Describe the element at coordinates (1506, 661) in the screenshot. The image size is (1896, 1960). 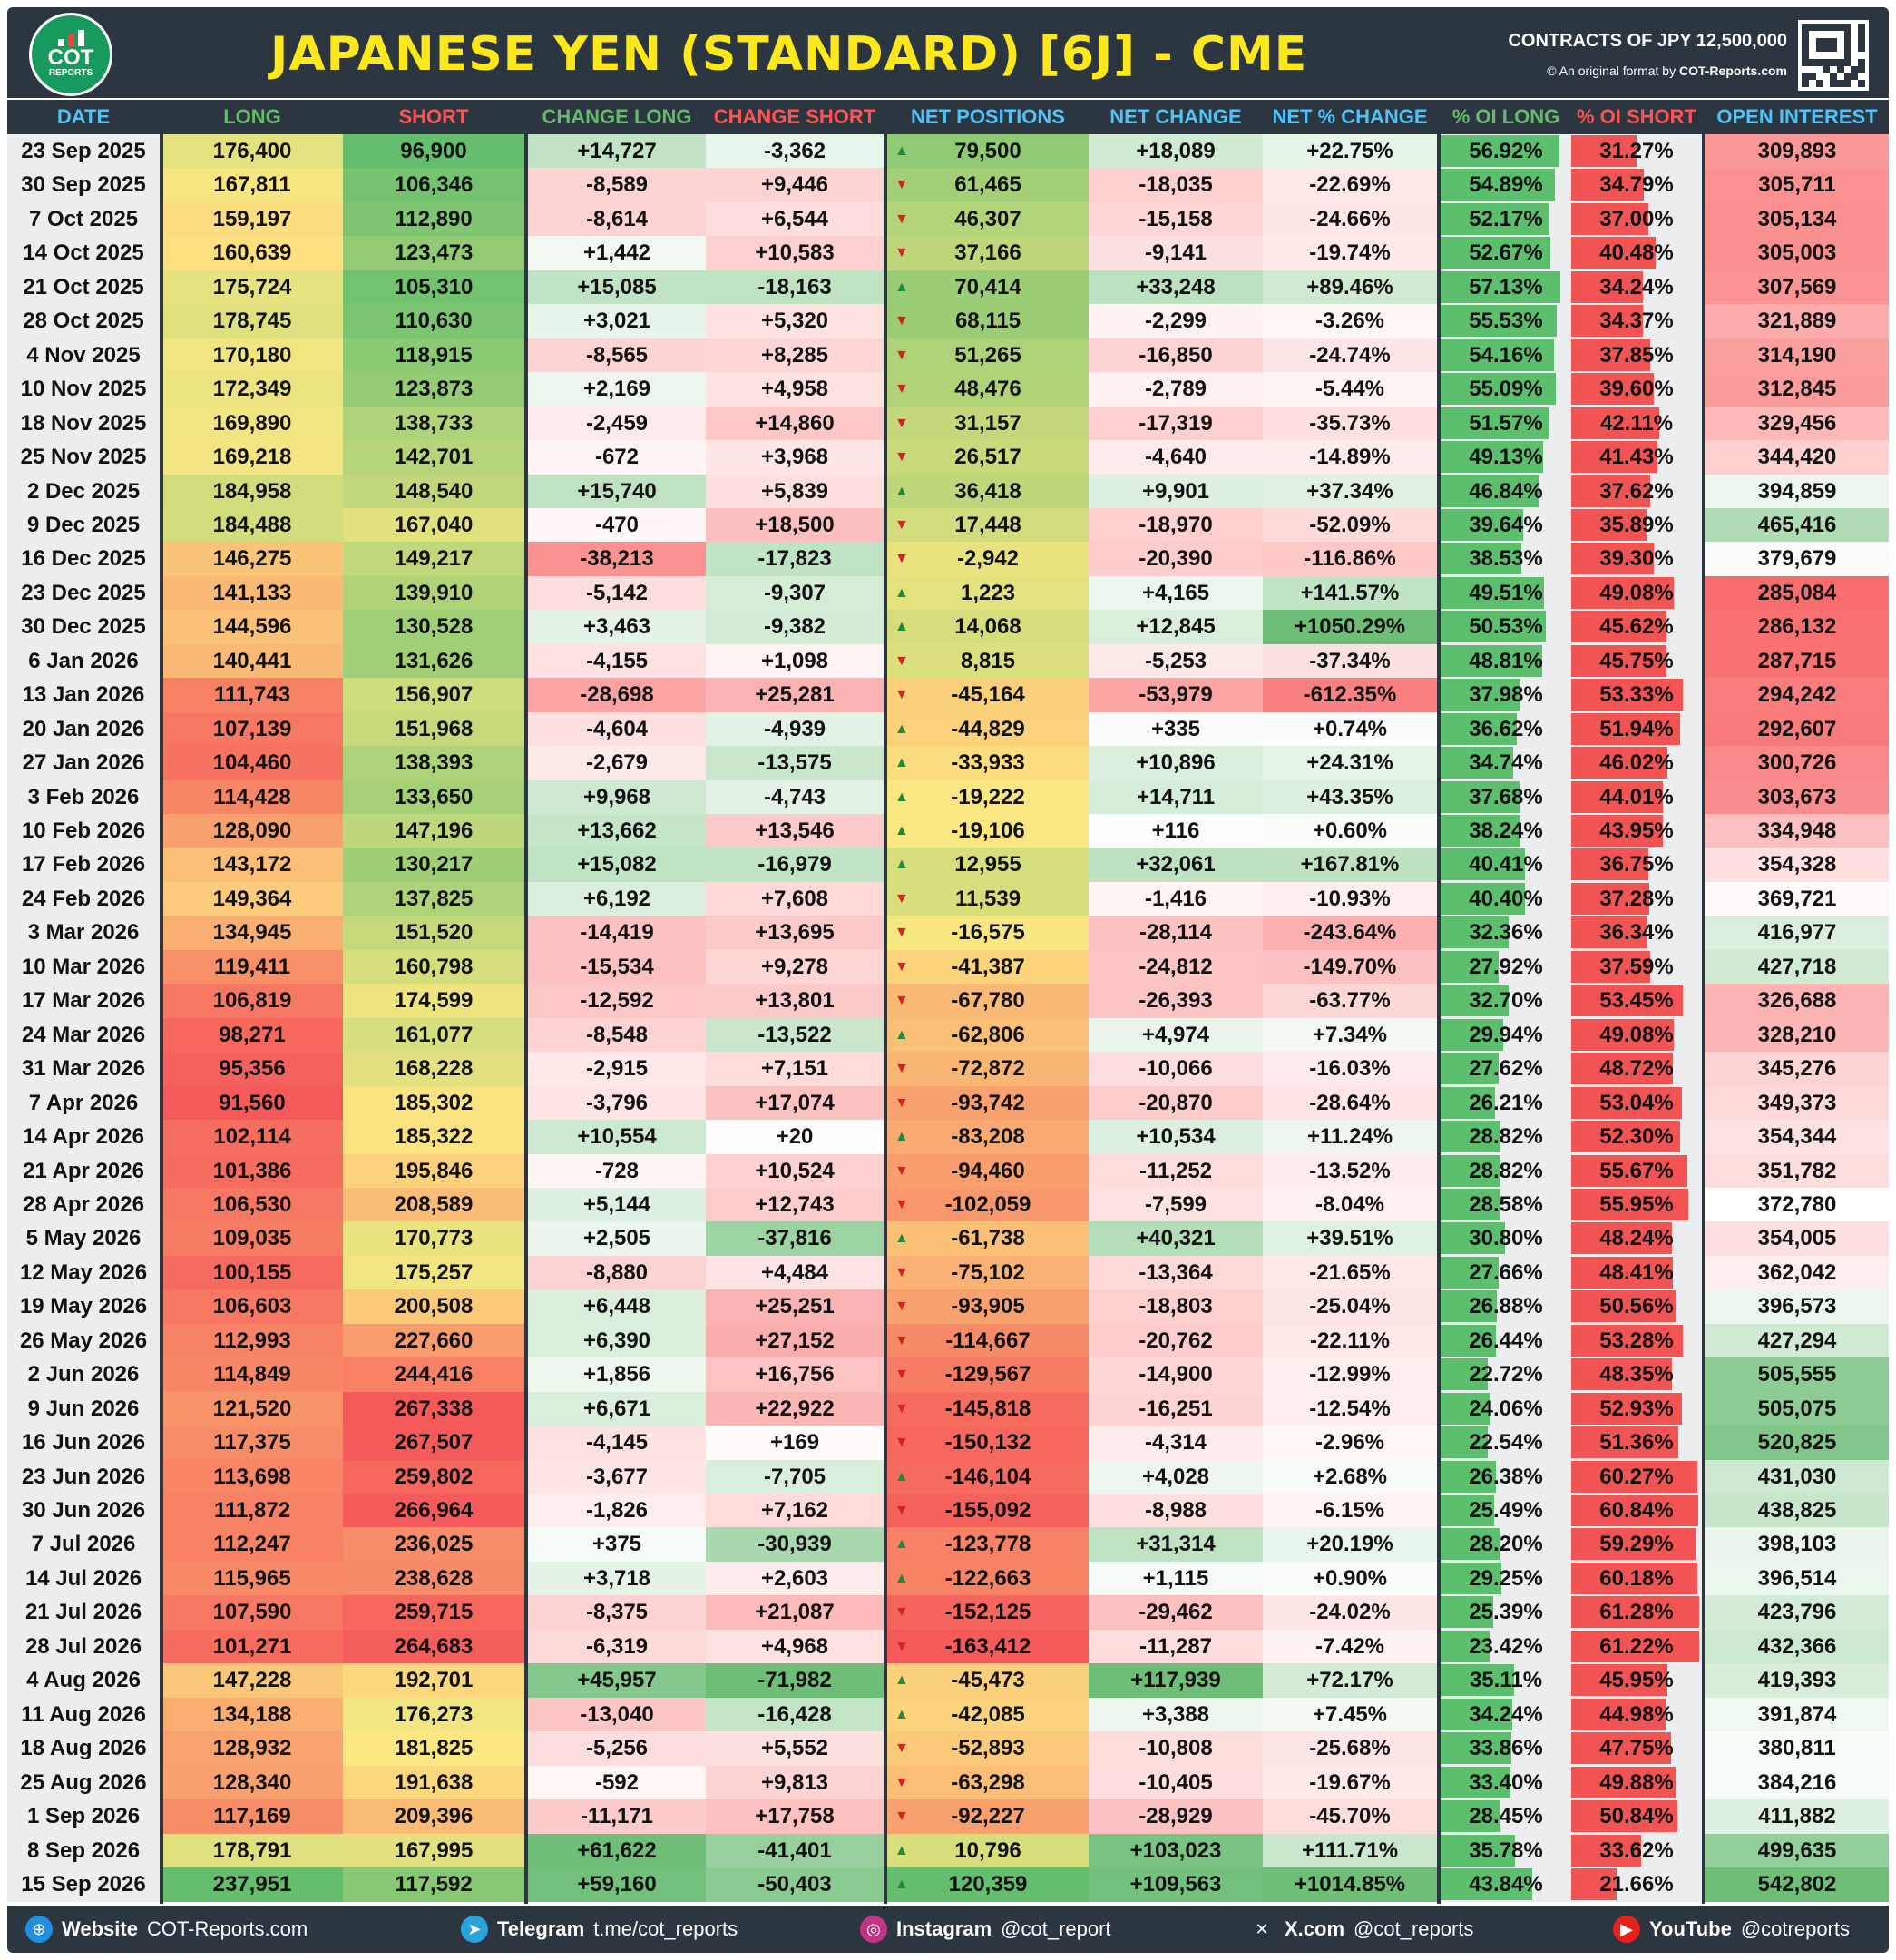
I see `oi-long-cell: 48.81%` at that location.